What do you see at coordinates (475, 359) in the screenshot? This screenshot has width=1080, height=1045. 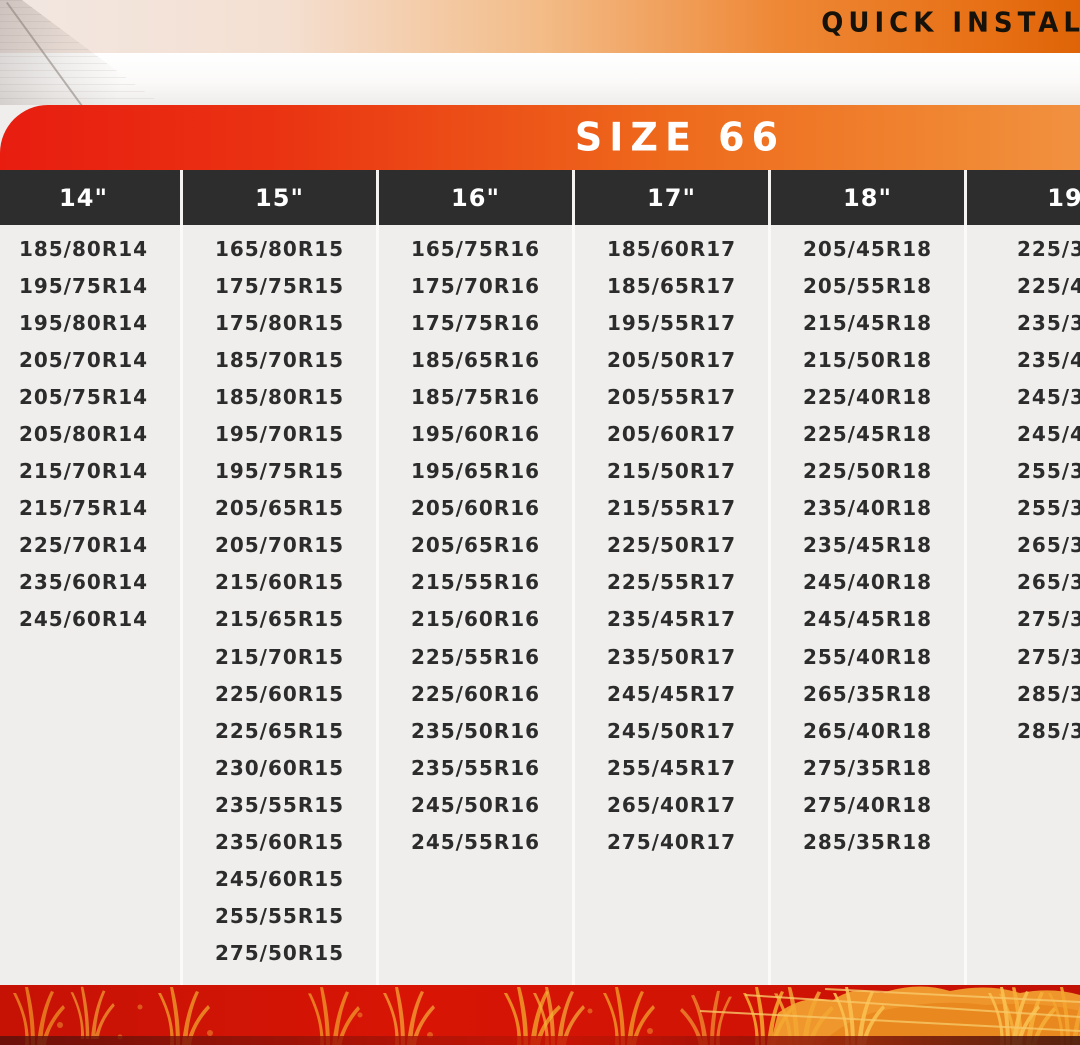 I see `tire-size-cell: 185/65R16` at bounding box center [475, 359].